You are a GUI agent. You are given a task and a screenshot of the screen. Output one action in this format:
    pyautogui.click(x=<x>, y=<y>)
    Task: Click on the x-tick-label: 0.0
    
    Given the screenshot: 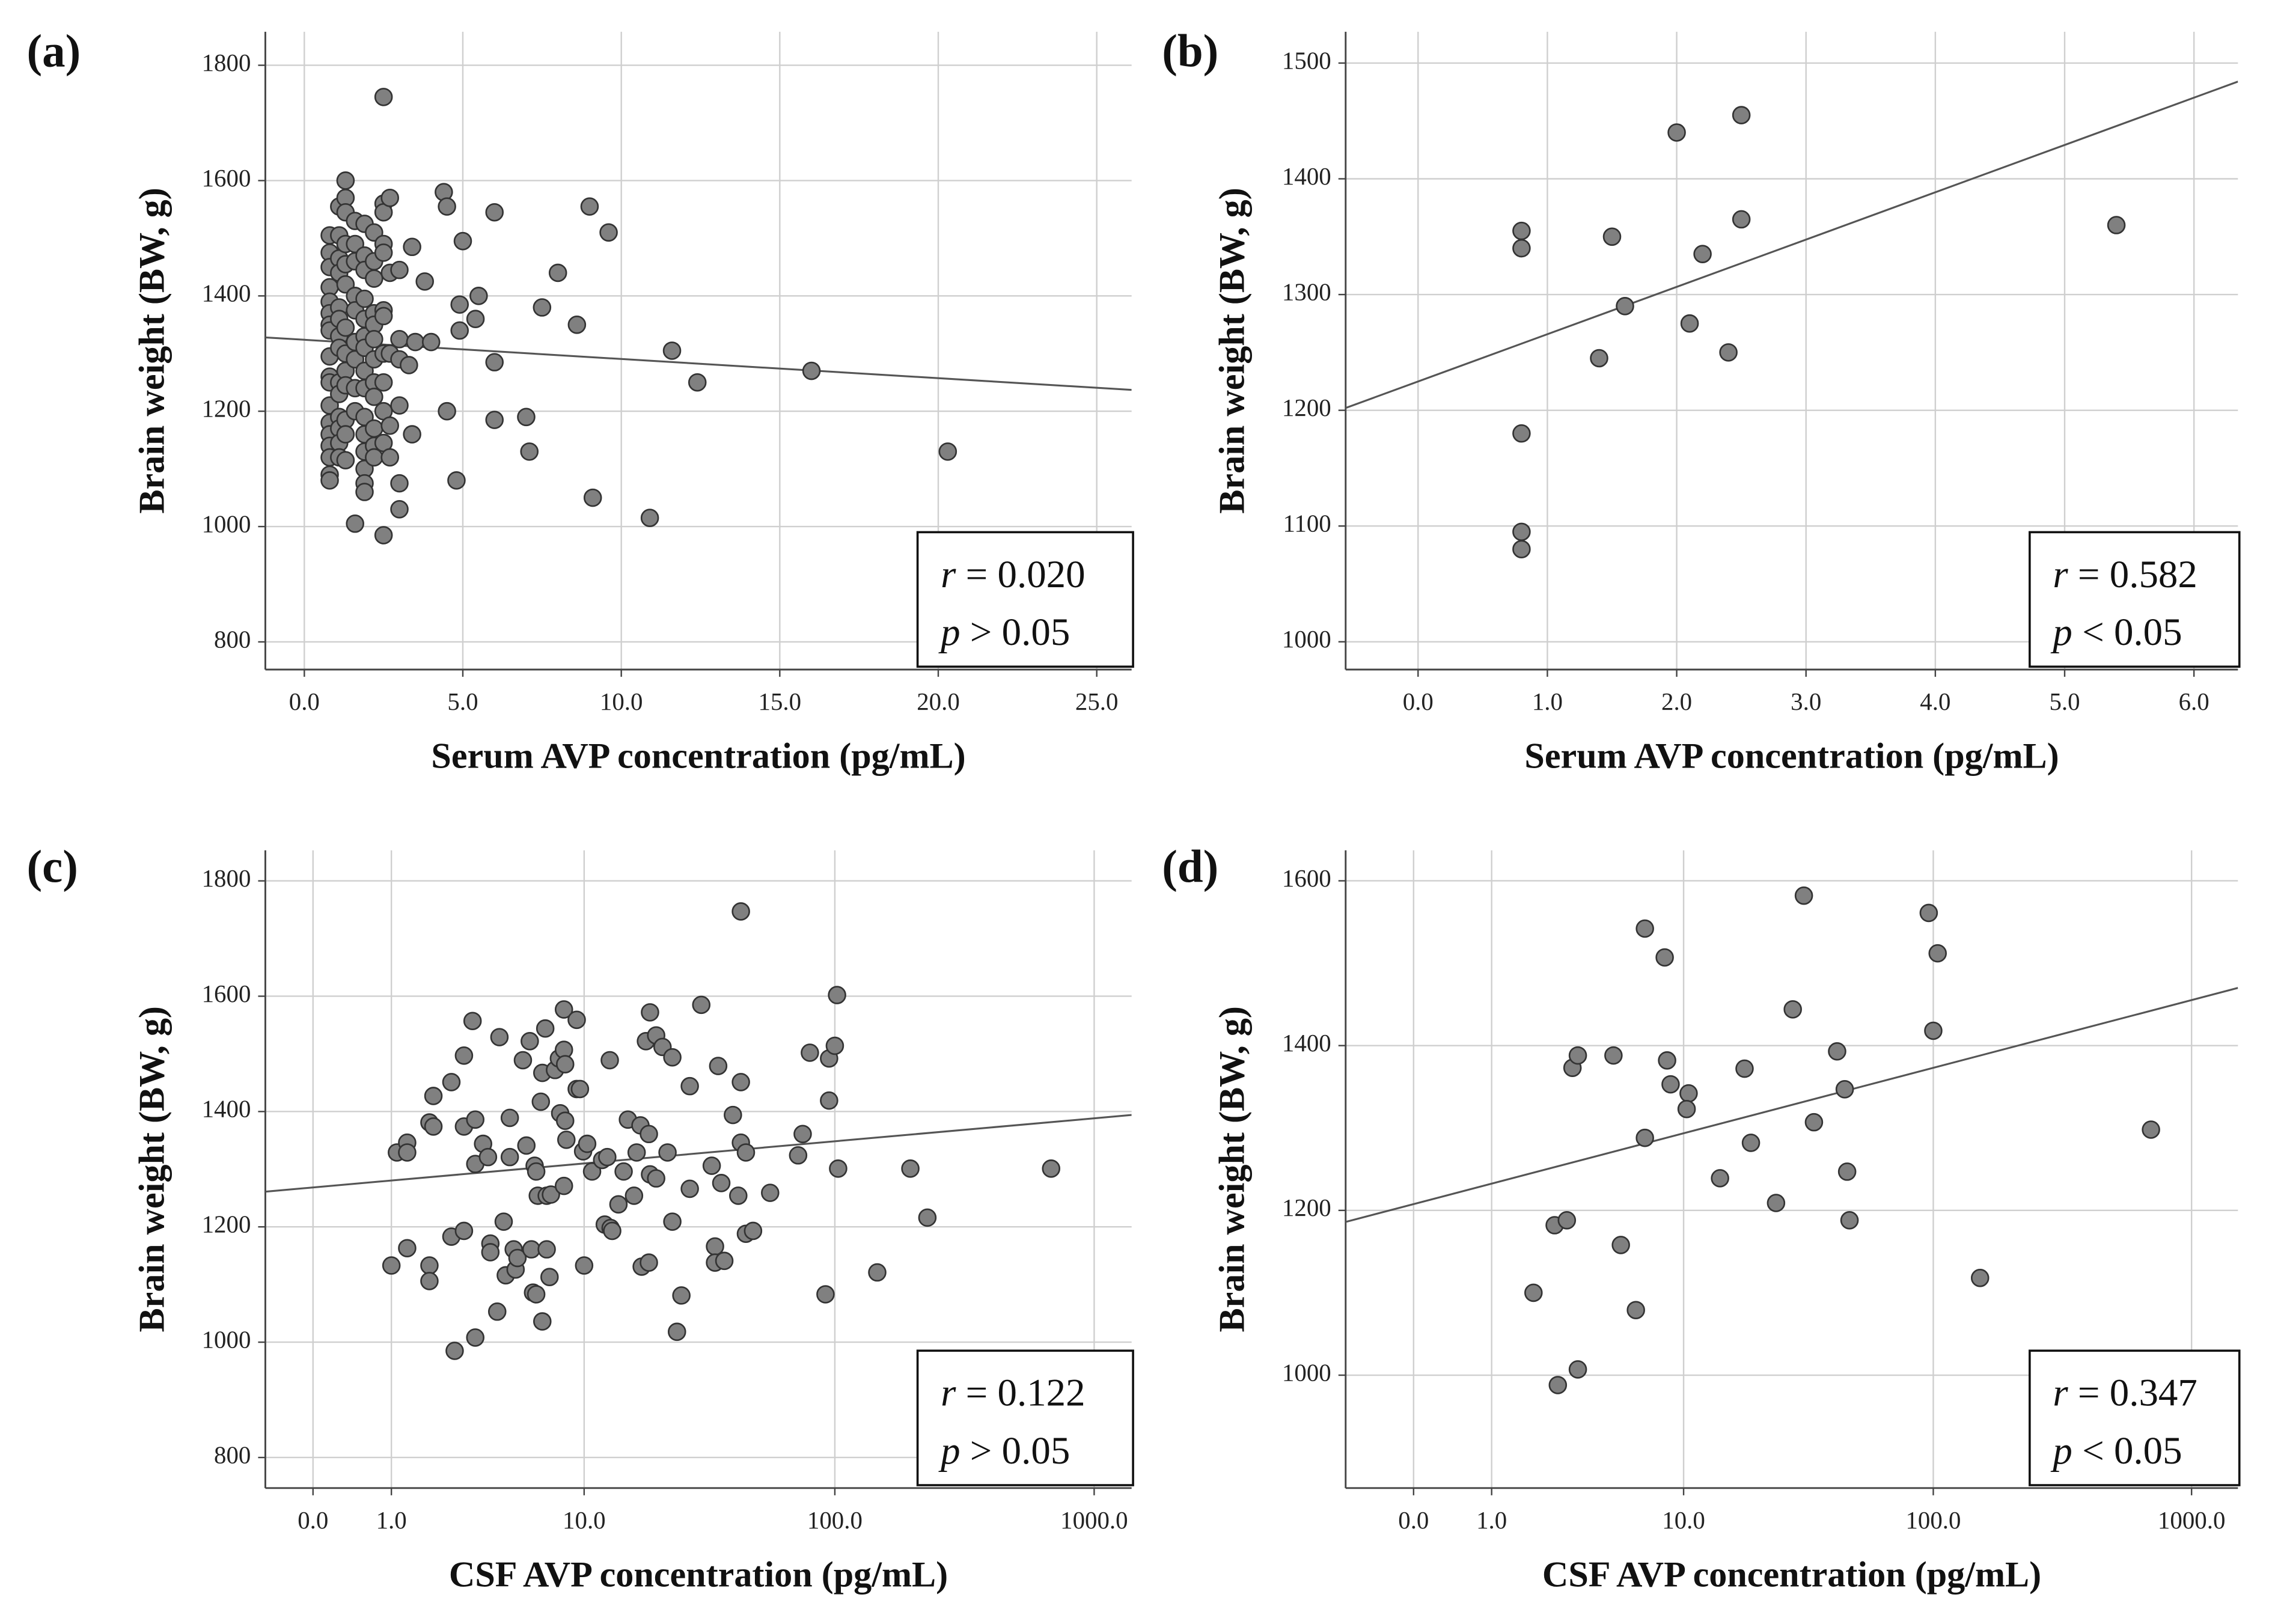 What is the action you would take?
    pyautogui.click(x=1413, y=1520)
    